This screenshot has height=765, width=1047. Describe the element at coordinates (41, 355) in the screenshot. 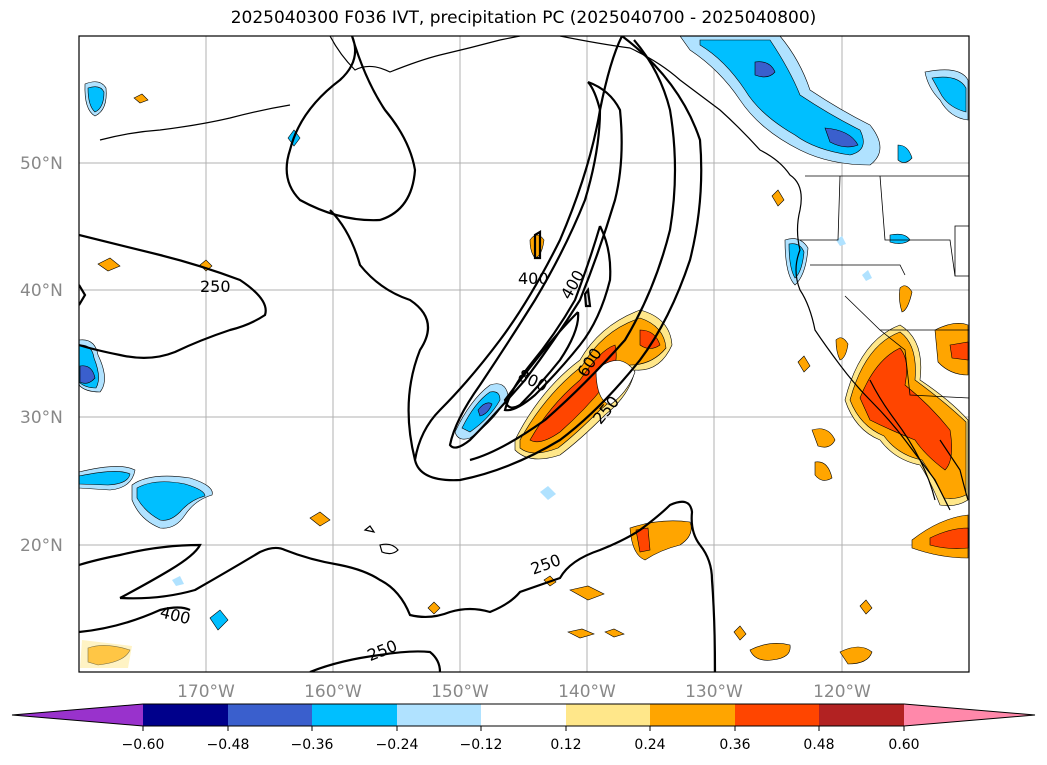

I see `latitude-labels: 50°N 40°N 30°N 20°N` at that location.